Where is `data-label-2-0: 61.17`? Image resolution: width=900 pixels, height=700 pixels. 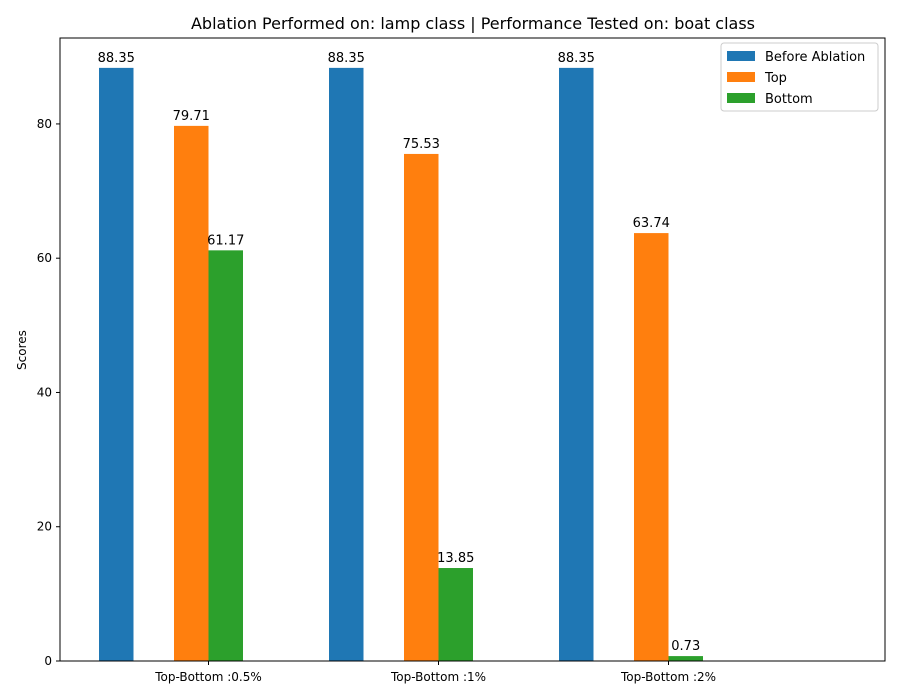
data-label-2-0: 61.17 is located at coordinates (225, 240).